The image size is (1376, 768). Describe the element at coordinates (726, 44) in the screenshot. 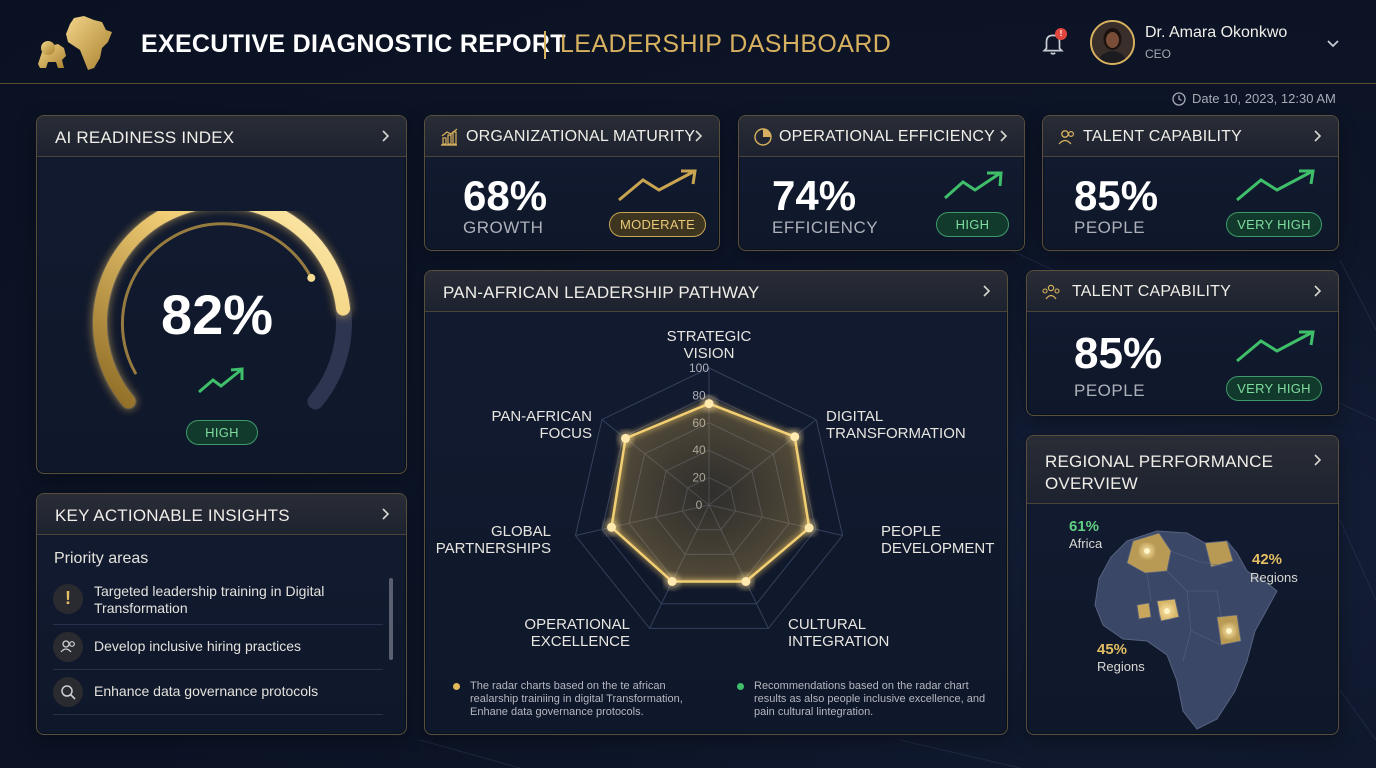

I see `page-subtitle: LEADERSHIP DASHBOARD` at that location.